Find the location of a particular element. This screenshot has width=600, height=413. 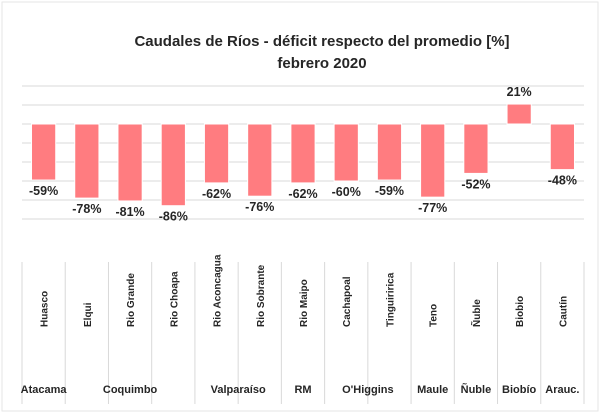

data-label: -60% is located at coordinates (346, 192).